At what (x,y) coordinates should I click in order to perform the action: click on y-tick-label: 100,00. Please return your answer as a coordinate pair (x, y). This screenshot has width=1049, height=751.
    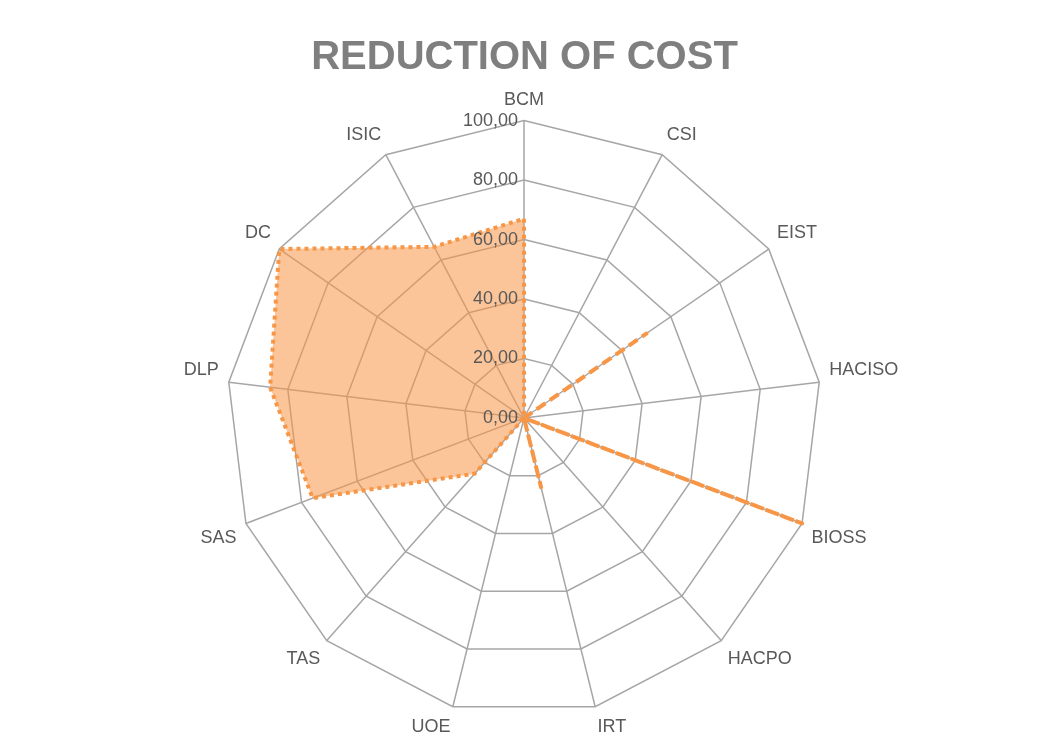
    Looking at the image, I should click on (490, 119).